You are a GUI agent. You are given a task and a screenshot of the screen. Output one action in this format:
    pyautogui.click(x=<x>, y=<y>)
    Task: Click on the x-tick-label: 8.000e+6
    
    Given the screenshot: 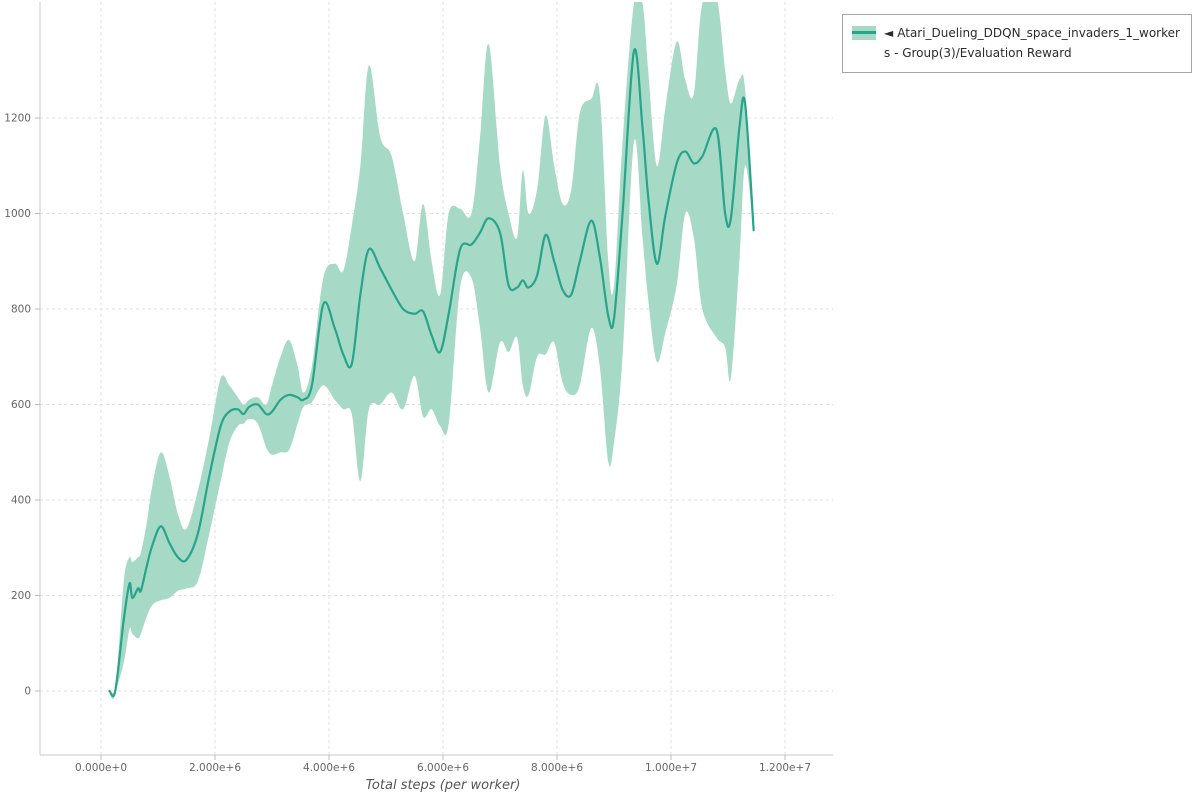 What is the action you would take?
    pyautogui.click(x=557, y=768)
    